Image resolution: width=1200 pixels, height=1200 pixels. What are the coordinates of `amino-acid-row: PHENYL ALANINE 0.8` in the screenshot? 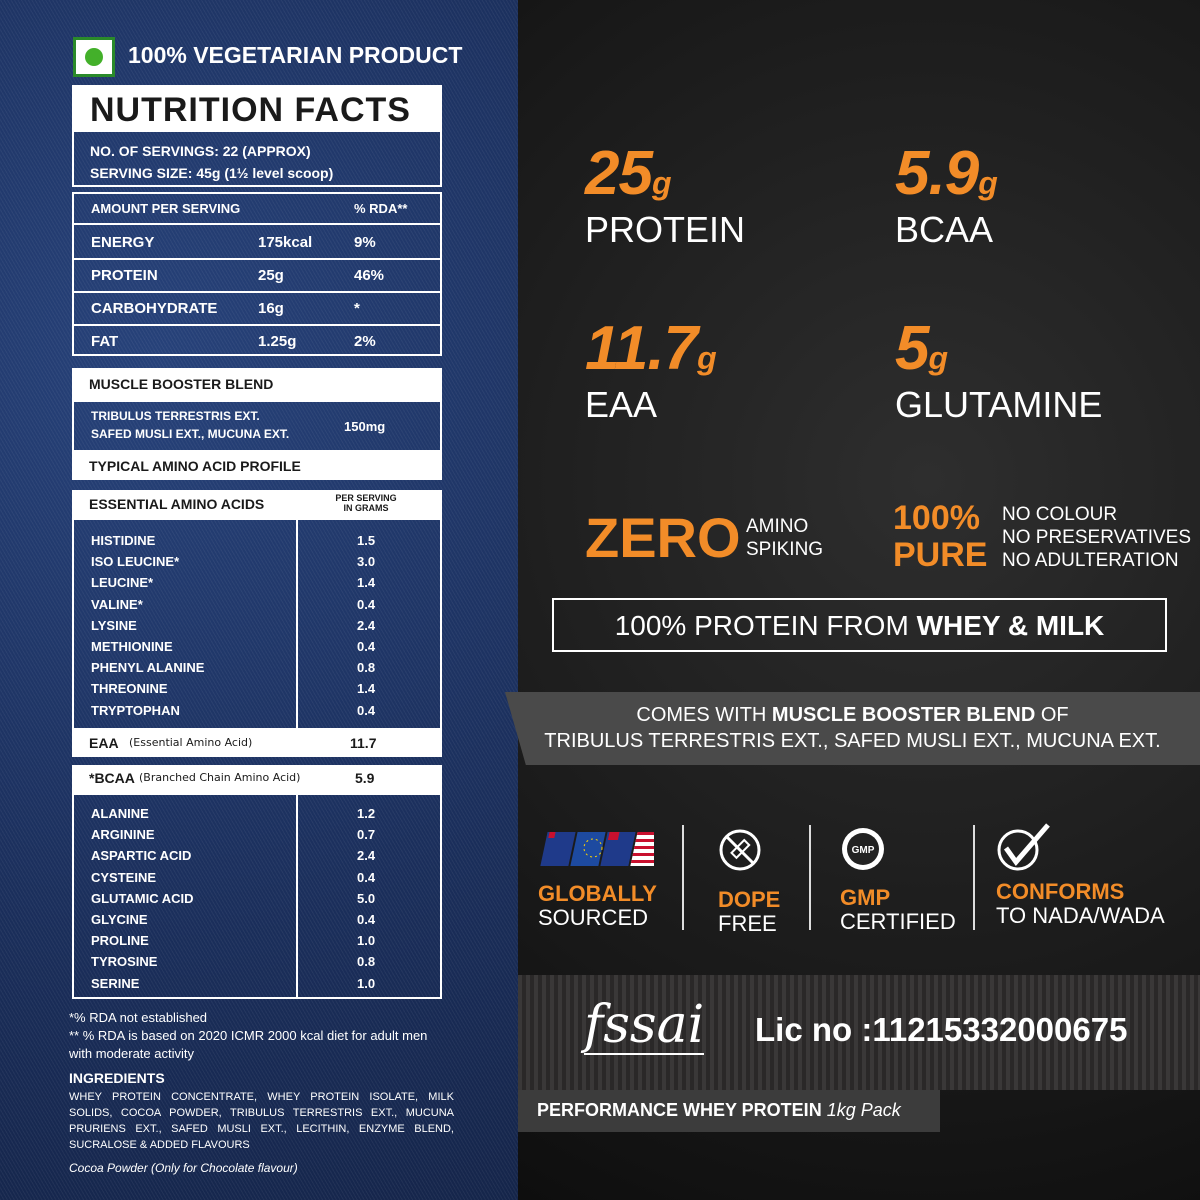 It's located at (261, 667).